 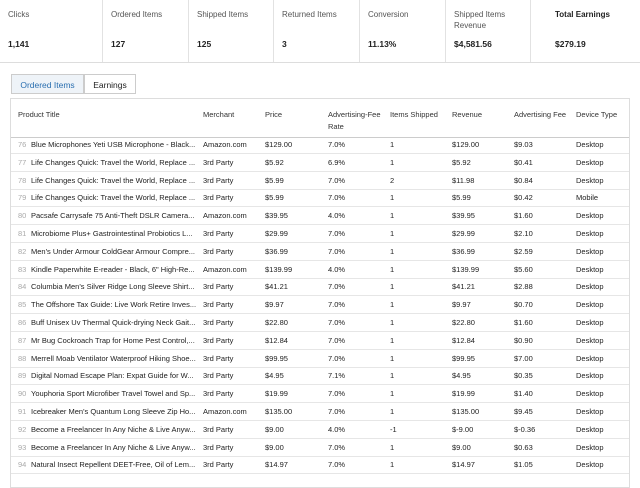 What do you see at coordinates (276, 322) in the screenshot?
I see `table-cell: $22.80` at bounding box center [276, 322].